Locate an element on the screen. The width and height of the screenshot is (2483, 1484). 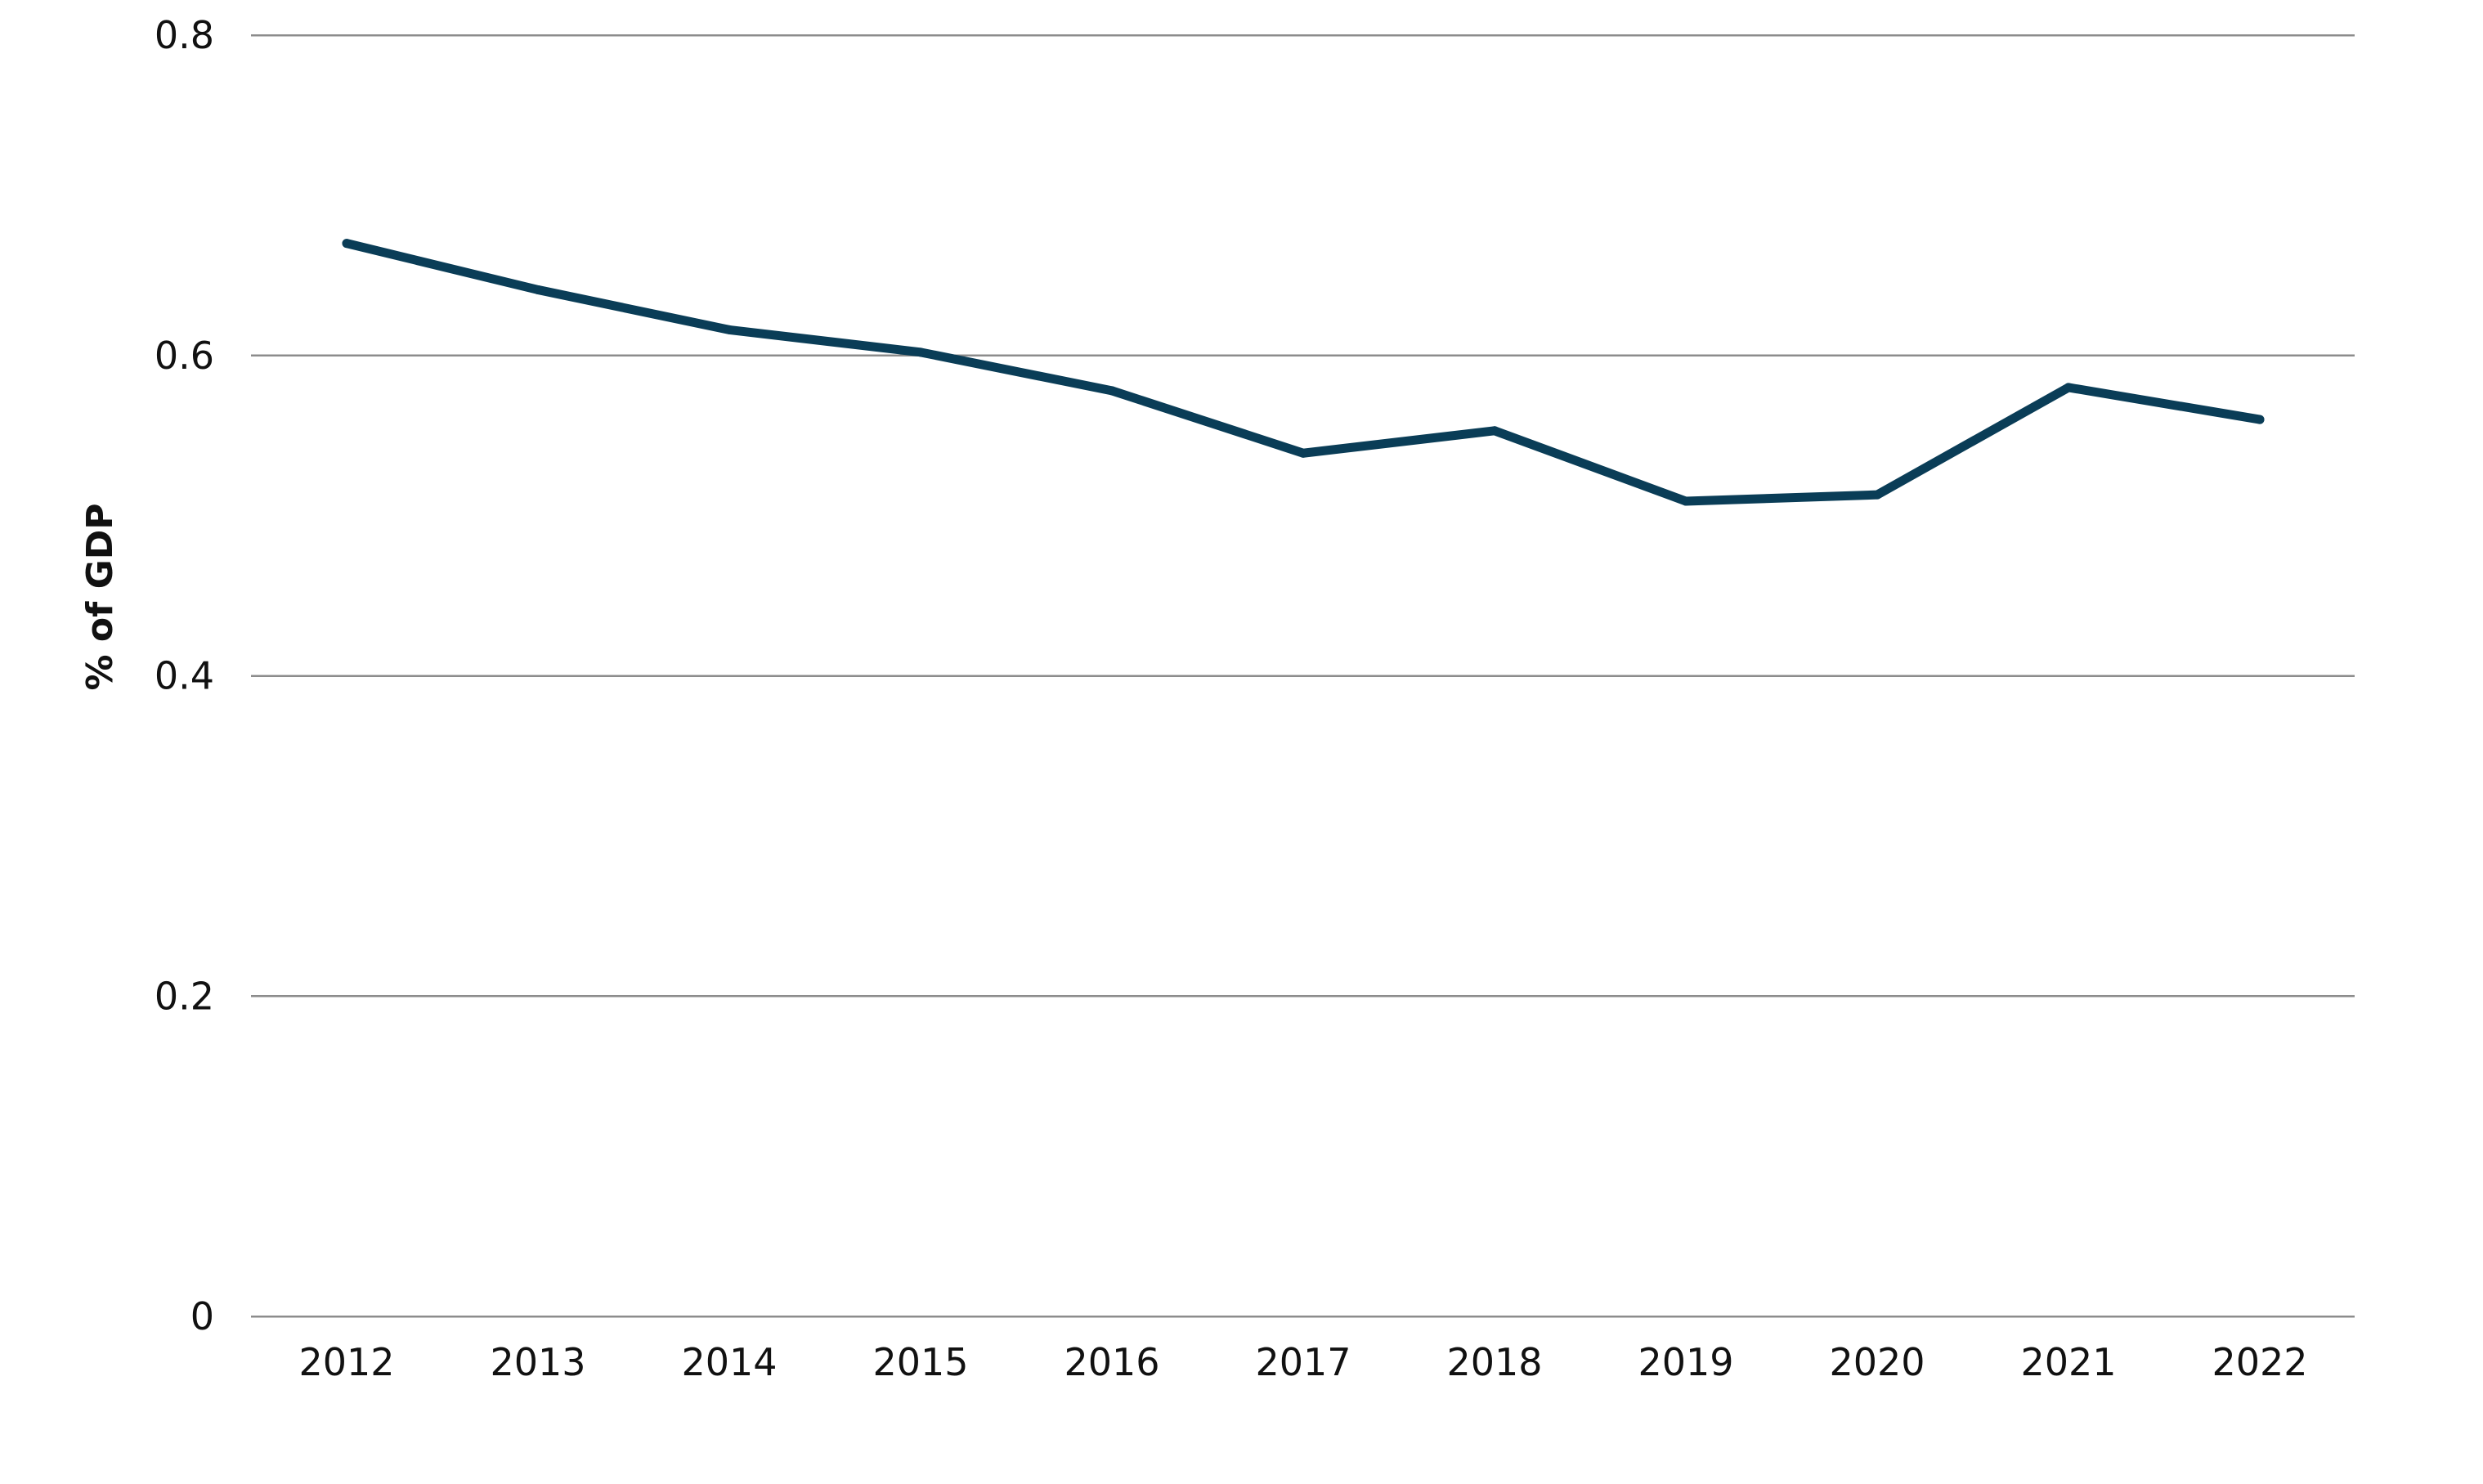
data-point-2012 is located at coordinates (347, 244).